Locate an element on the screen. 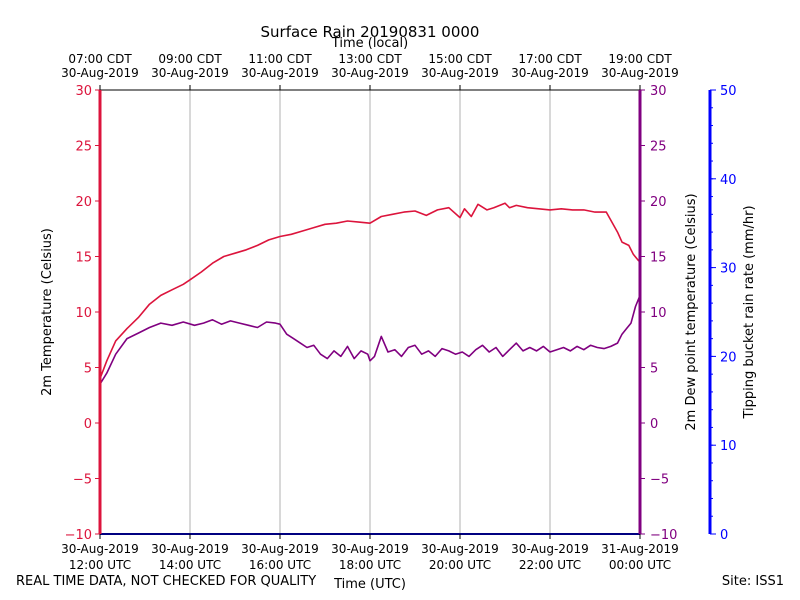  dewpoint-tick-label: 25 is located at coordinates (658, 147).